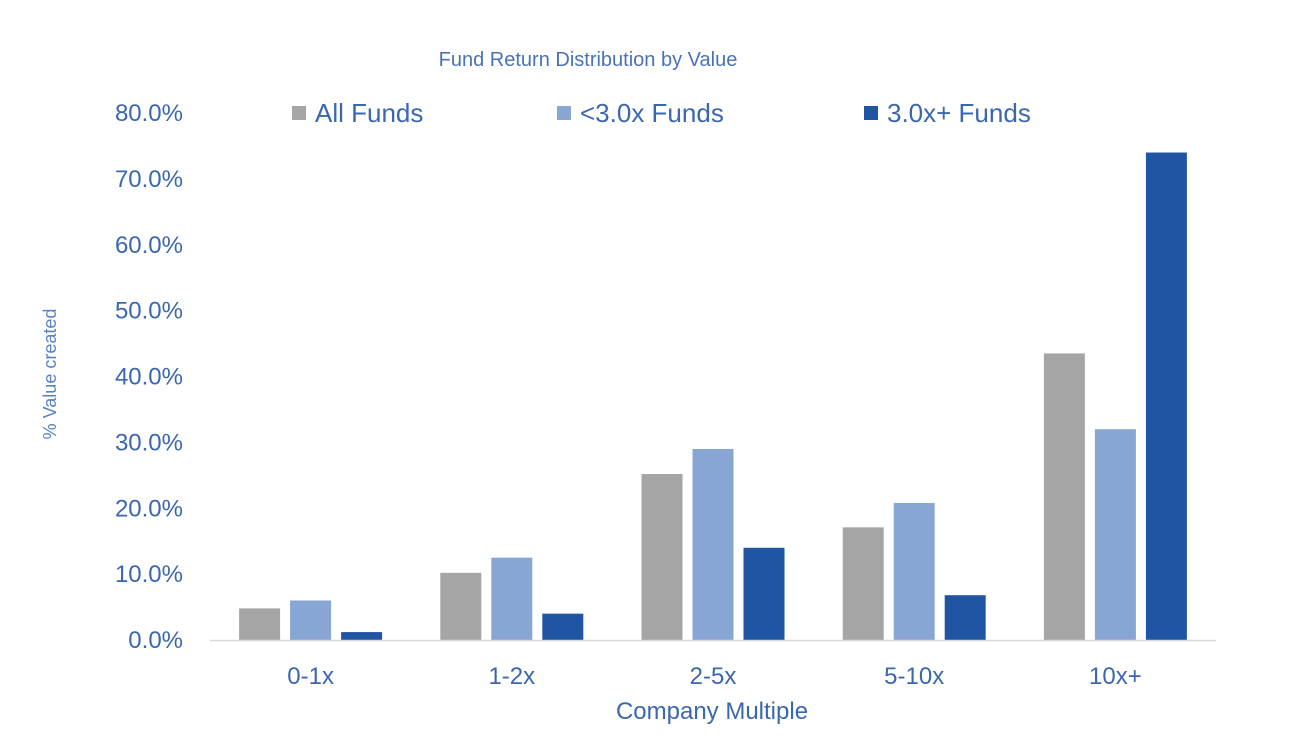 The image size is (1314, 744). I want to click on legend-label: <3.0x Funds, so click(652, 113).